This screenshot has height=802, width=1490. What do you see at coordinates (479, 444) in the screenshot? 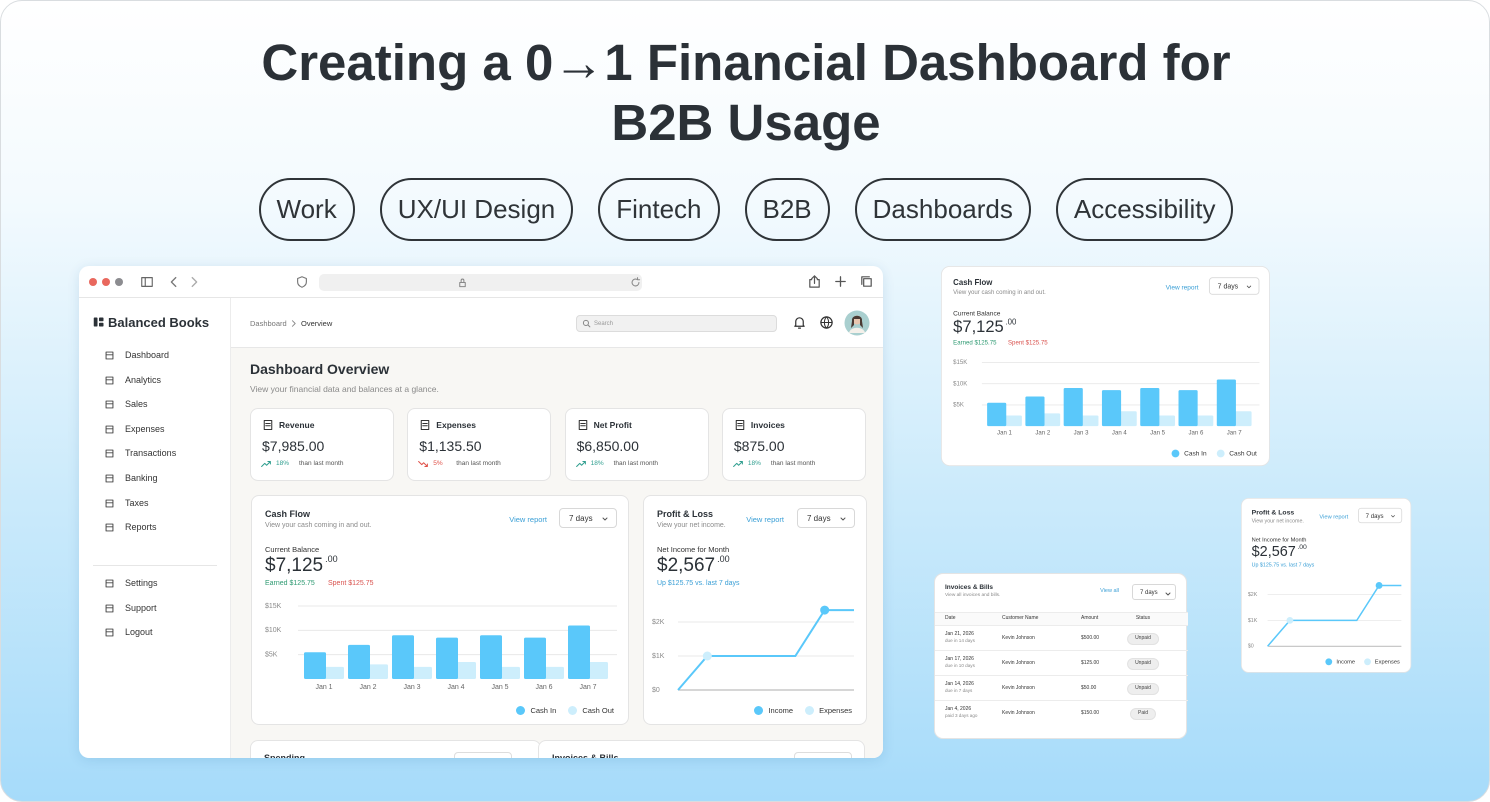
I see `stat-card: Expenses $1,135.50 5% than last month` at bounding box center [479, 444].